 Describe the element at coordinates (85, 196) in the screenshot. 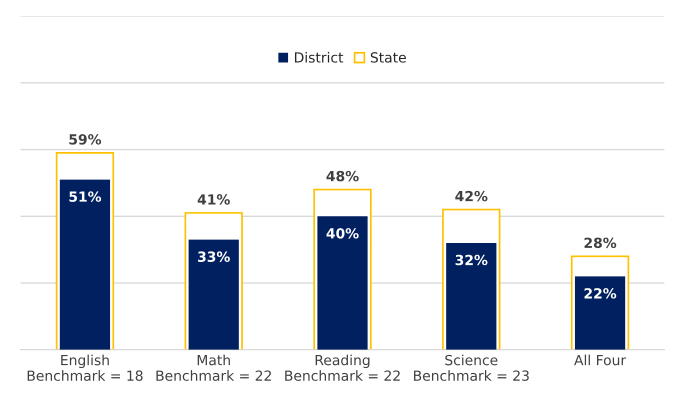

I see `data-label: 51%` at that location.